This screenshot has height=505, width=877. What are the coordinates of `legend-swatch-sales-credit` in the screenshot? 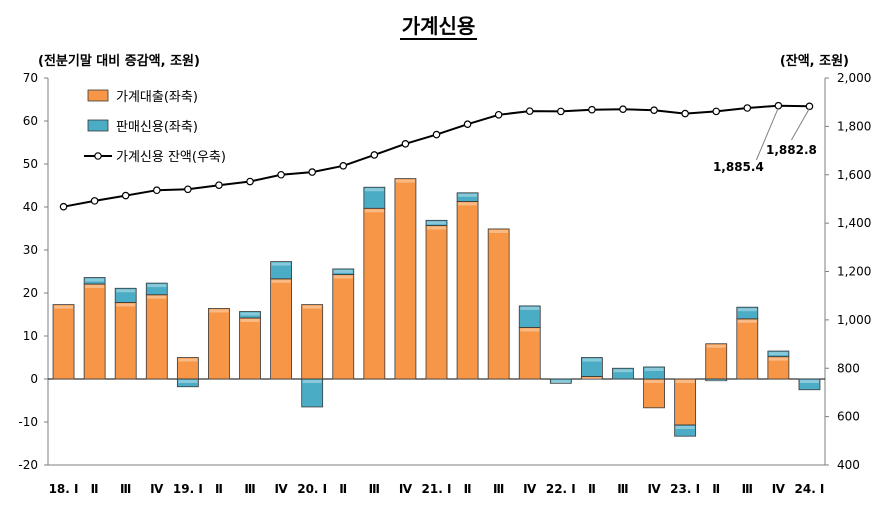 It's located at (98, 125).